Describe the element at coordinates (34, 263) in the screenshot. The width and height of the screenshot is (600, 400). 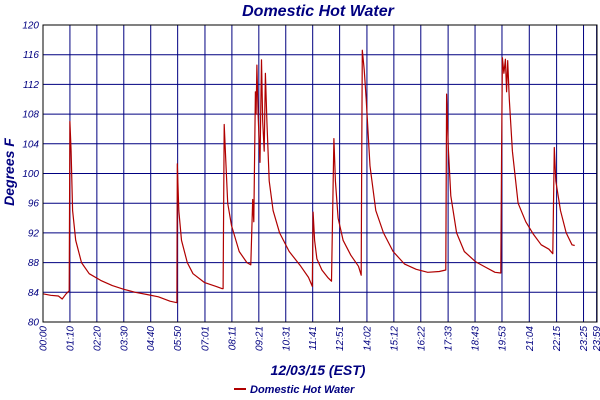
I see `y-tick-label: 88` at that location.